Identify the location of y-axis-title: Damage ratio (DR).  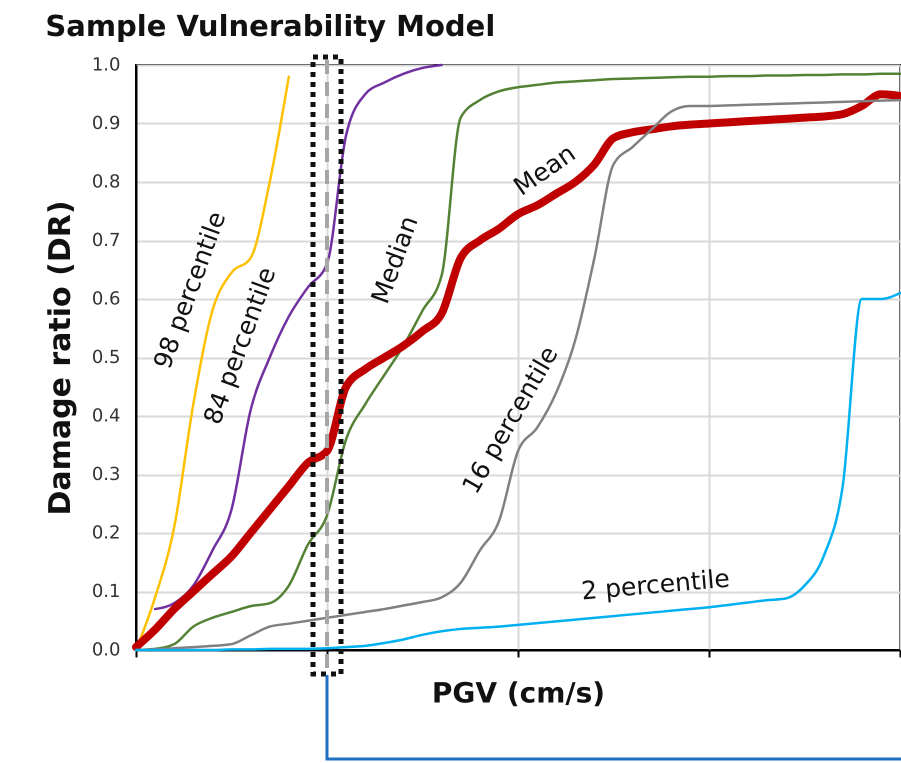
(60, 358).